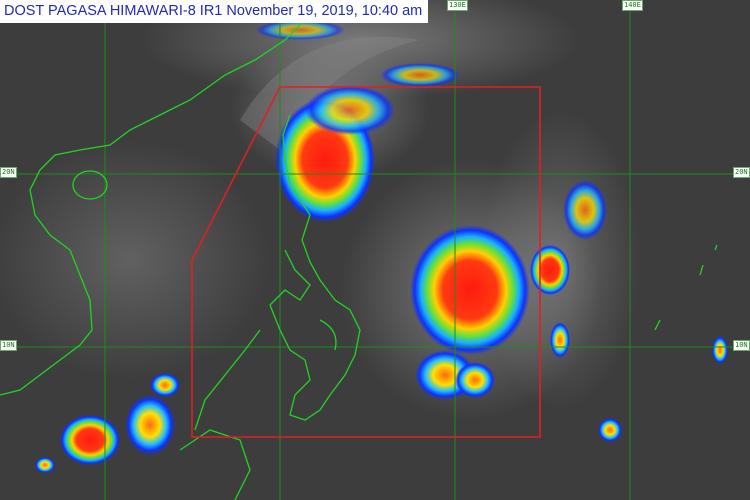  What do you see at coordinates (741, 172) in the screenshot?
I see `lat-label-20n-right: 20N` at bounding box center [741, 172].